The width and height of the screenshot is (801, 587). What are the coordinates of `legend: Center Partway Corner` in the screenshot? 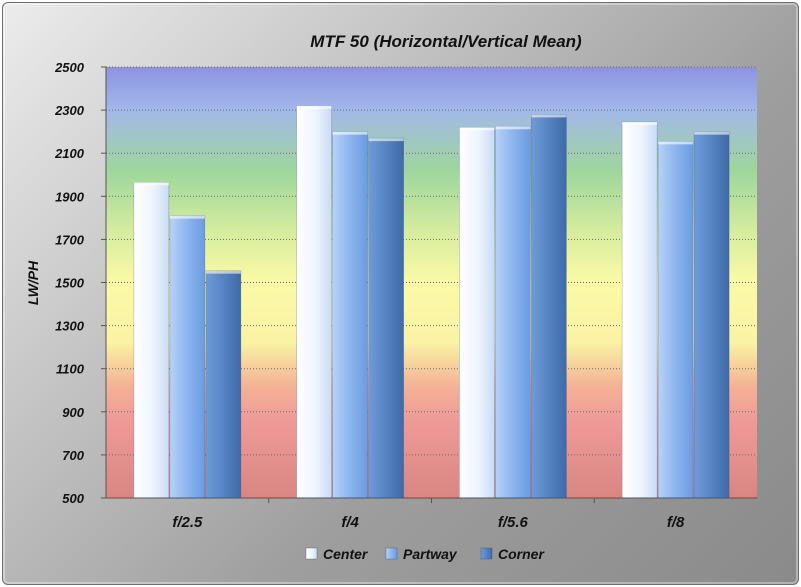 It's located at (425, 554).